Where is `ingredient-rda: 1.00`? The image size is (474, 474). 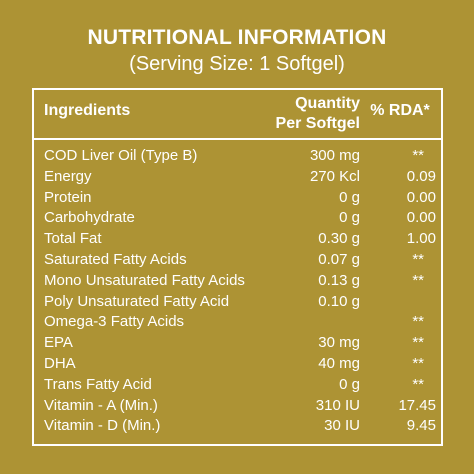
ingredient-rda: 1.00 is located at coordinates (421, 239).